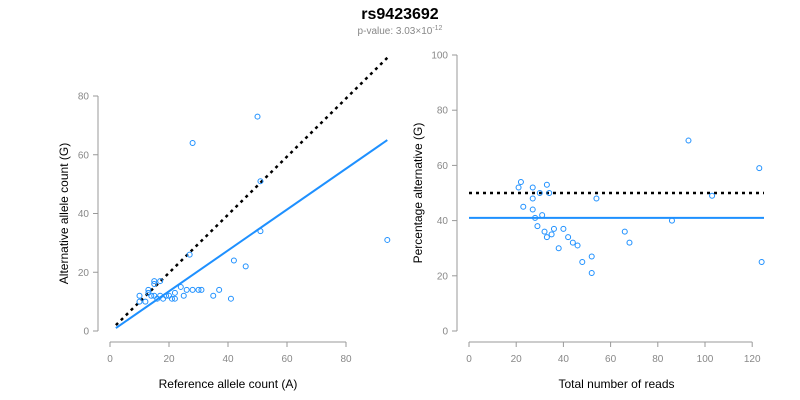  I want to click on p-value-subtitle: p-value: 3.03×10-12, so click(400, 31).